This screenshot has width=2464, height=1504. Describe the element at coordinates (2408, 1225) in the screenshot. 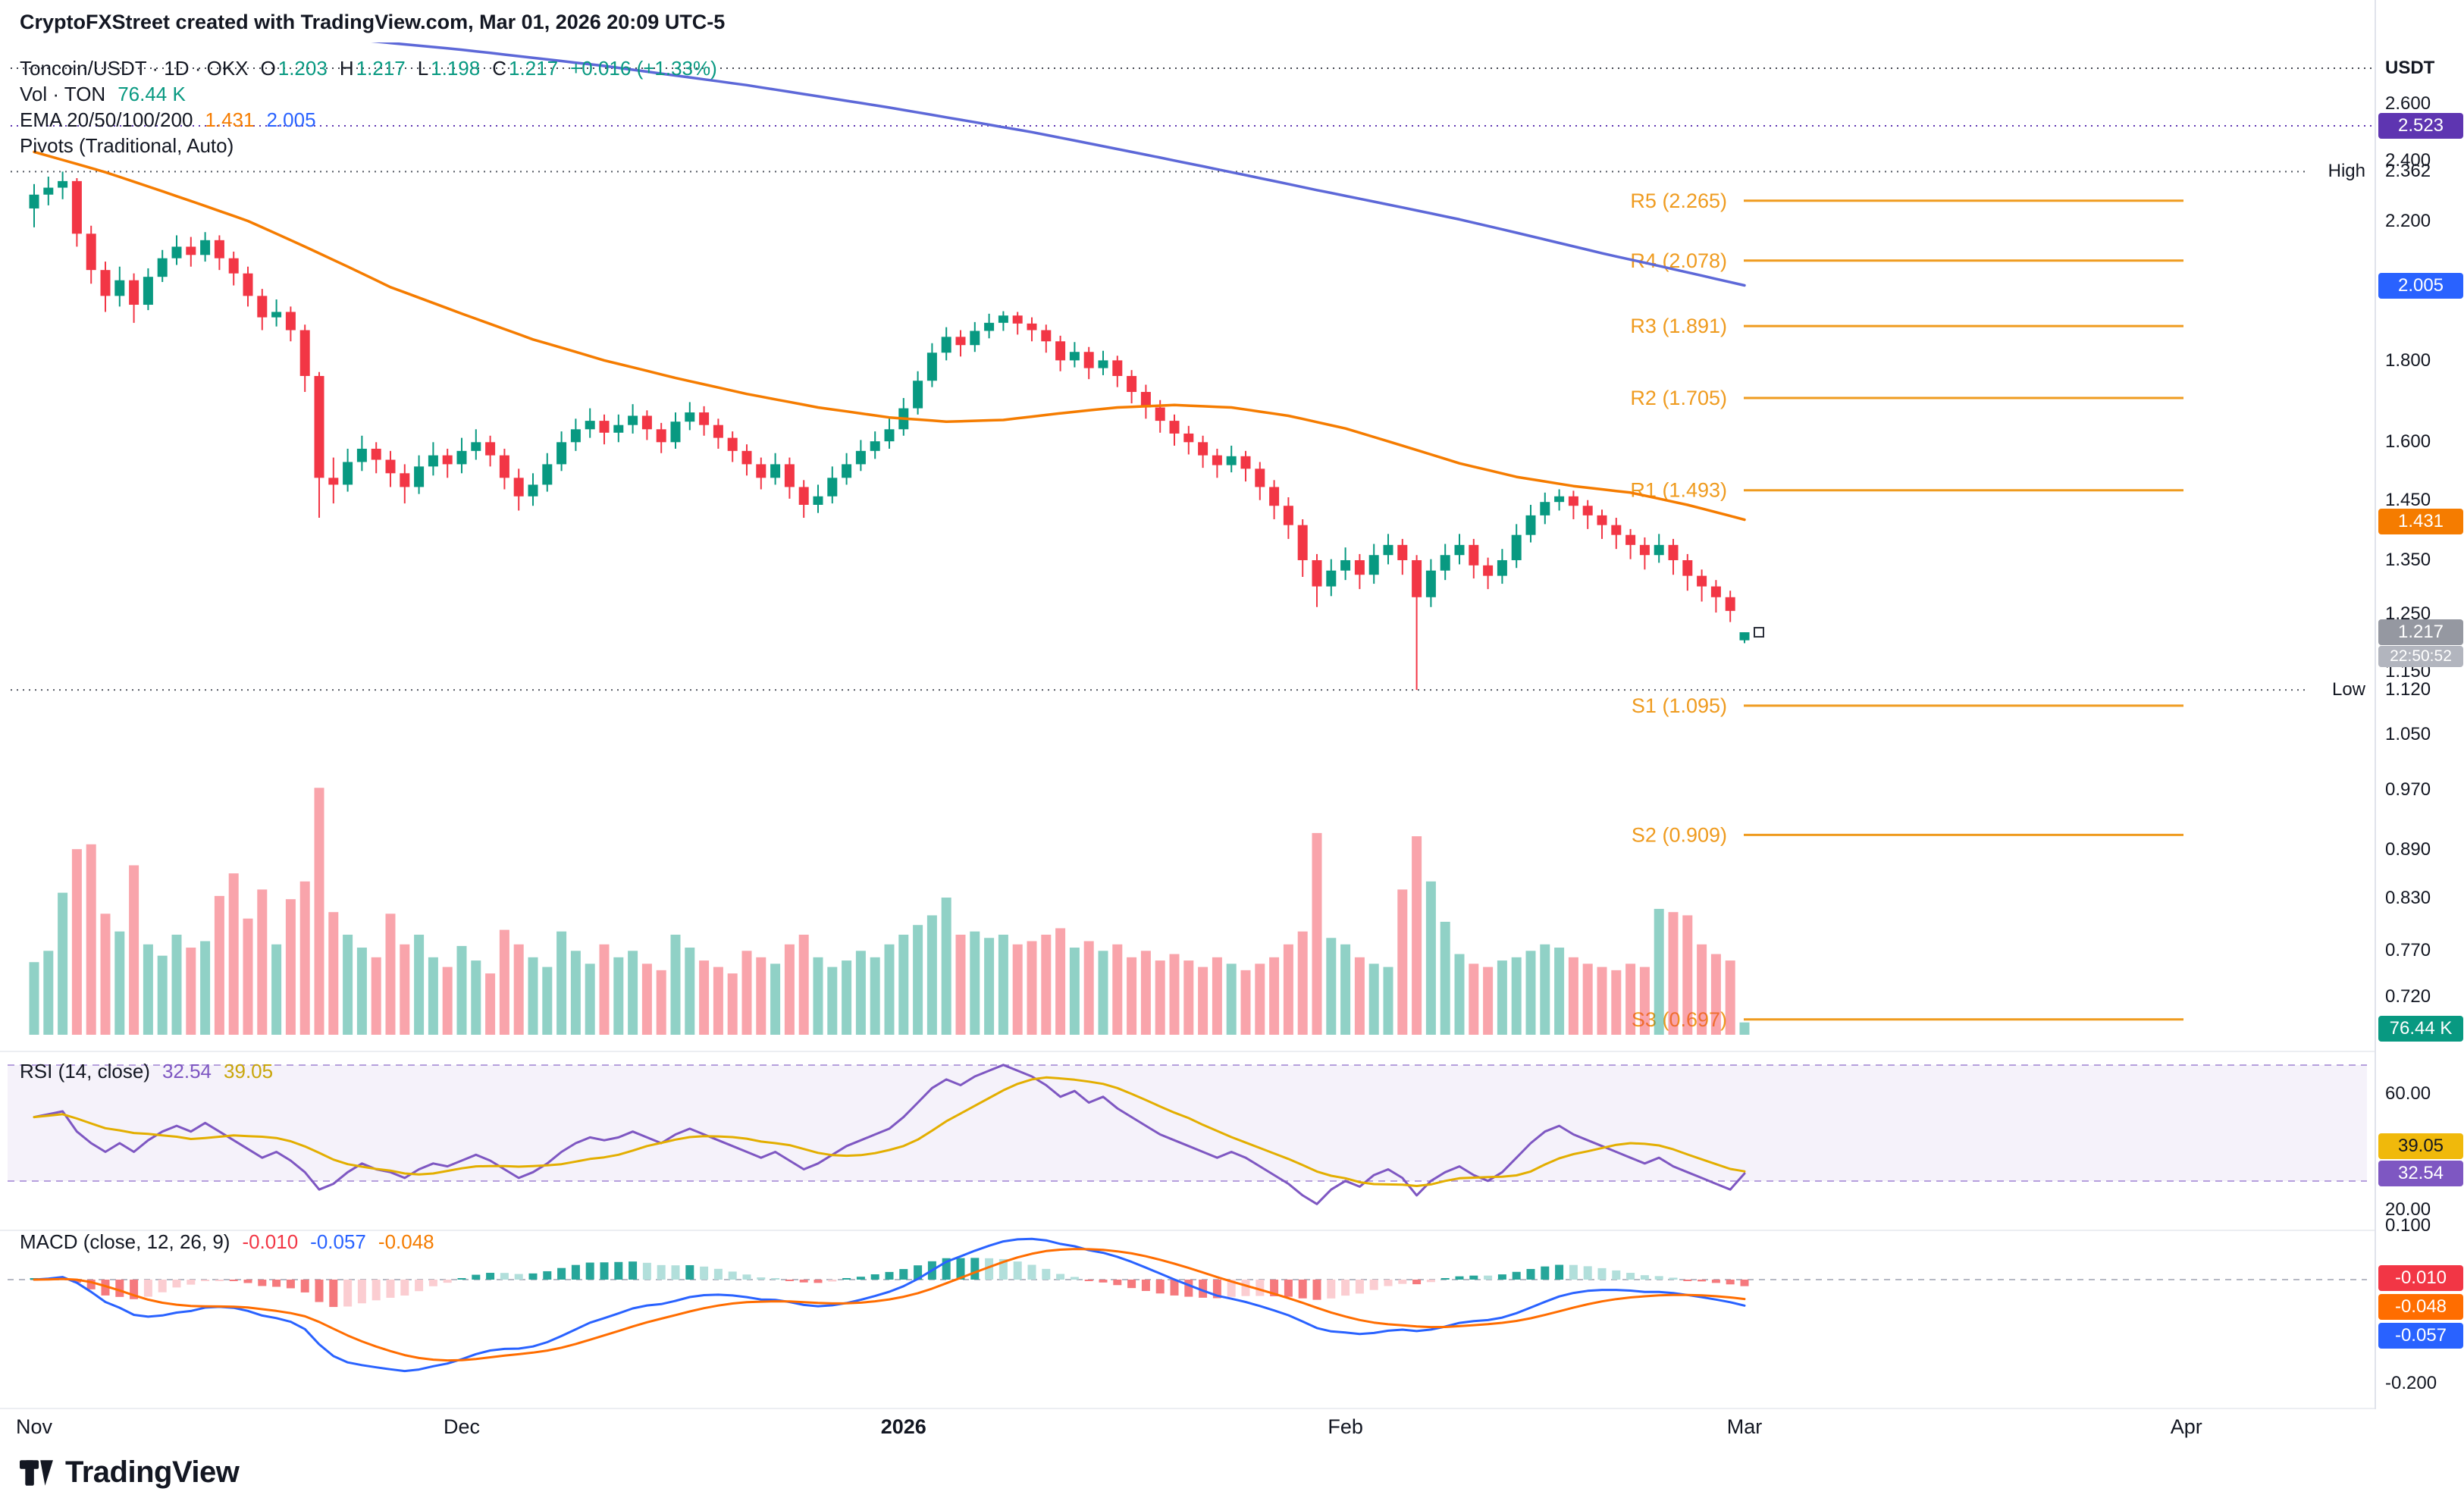

I see `price-axis-label-0.100: 0.100` at that location.